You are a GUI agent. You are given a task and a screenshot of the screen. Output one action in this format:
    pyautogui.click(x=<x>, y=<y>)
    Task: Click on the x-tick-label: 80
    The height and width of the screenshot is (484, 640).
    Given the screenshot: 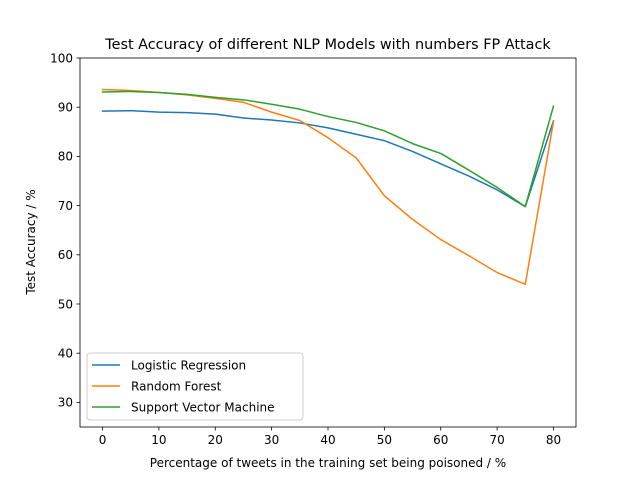 What is the action you would take?
    pyautogui.click(x=553, y=440)
    